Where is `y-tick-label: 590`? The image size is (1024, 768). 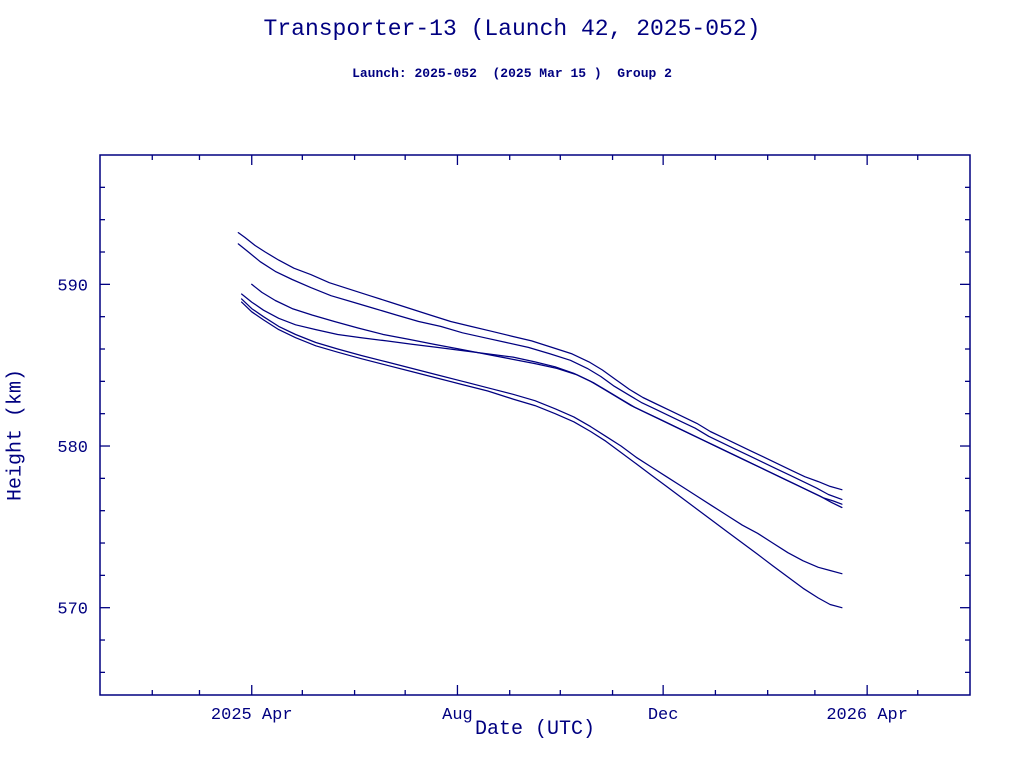
y-tick-label: 590 is located at coordinates (72, 286).